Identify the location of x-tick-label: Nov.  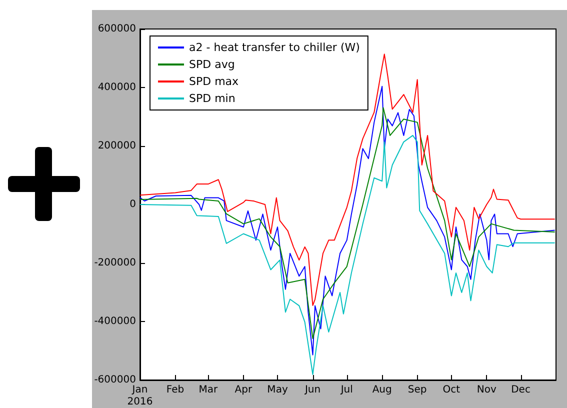
(486, 390).